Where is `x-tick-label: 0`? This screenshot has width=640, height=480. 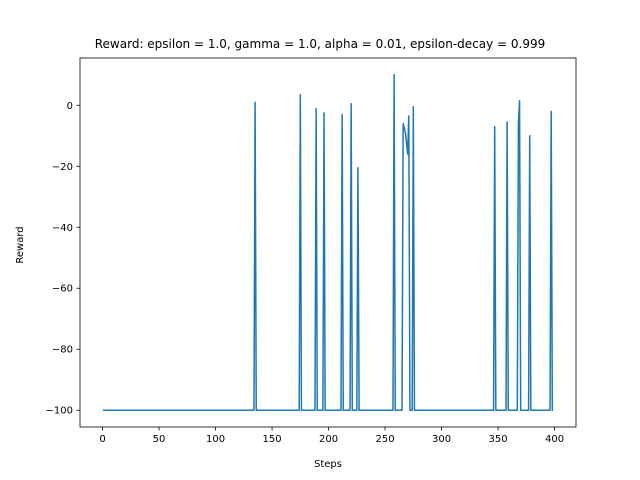 x-tick-label: 0 is located at coordinates (102, 439).